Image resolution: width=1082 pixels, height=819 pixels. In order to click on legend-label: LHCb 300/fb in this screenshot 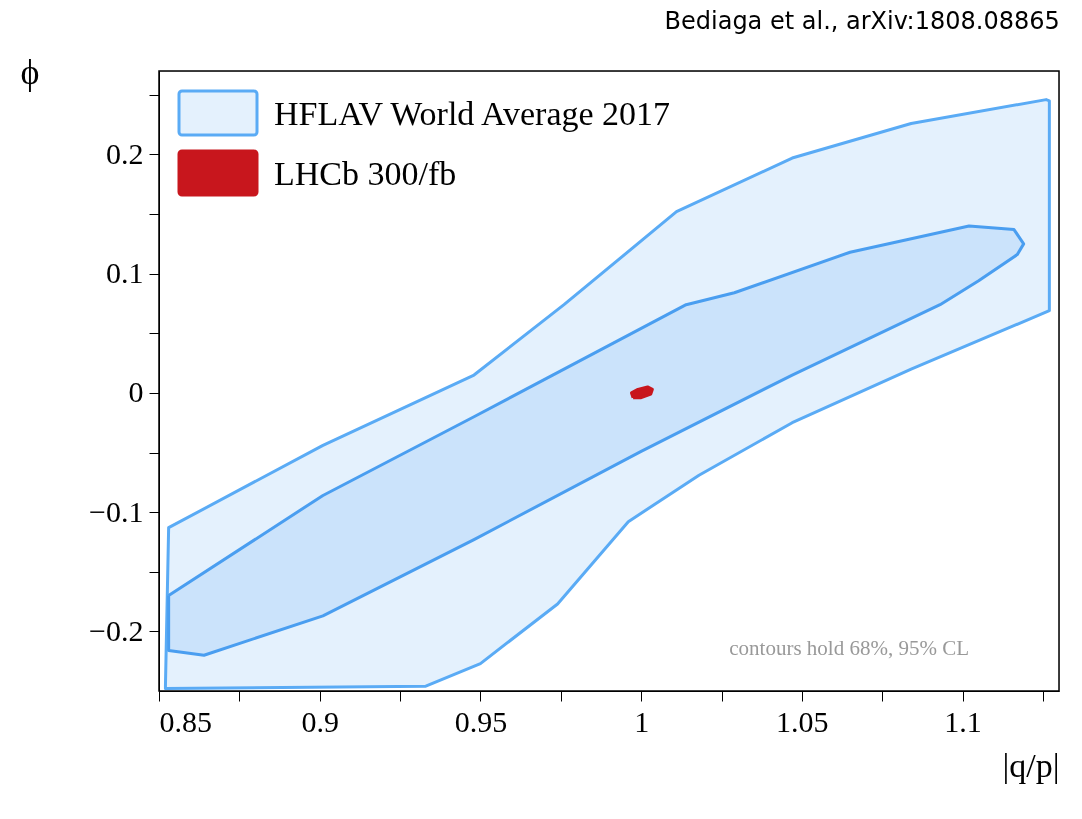, I will do `click(365, 173)`.